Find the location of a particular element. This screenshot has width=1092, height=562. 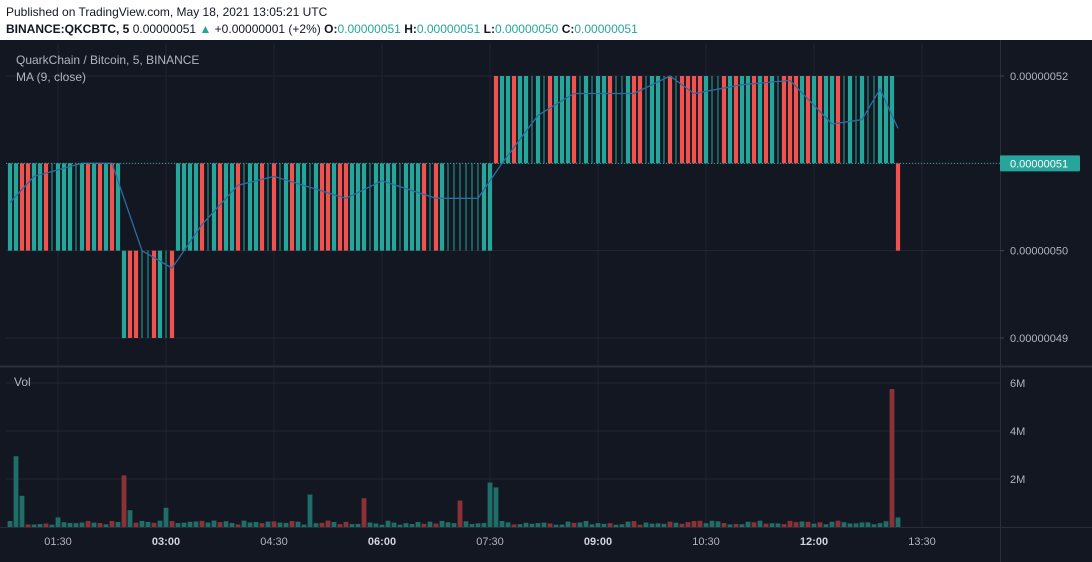

symbol-label: BINANCE:QKCBTC, 5 is located at coordinates (68, 29).